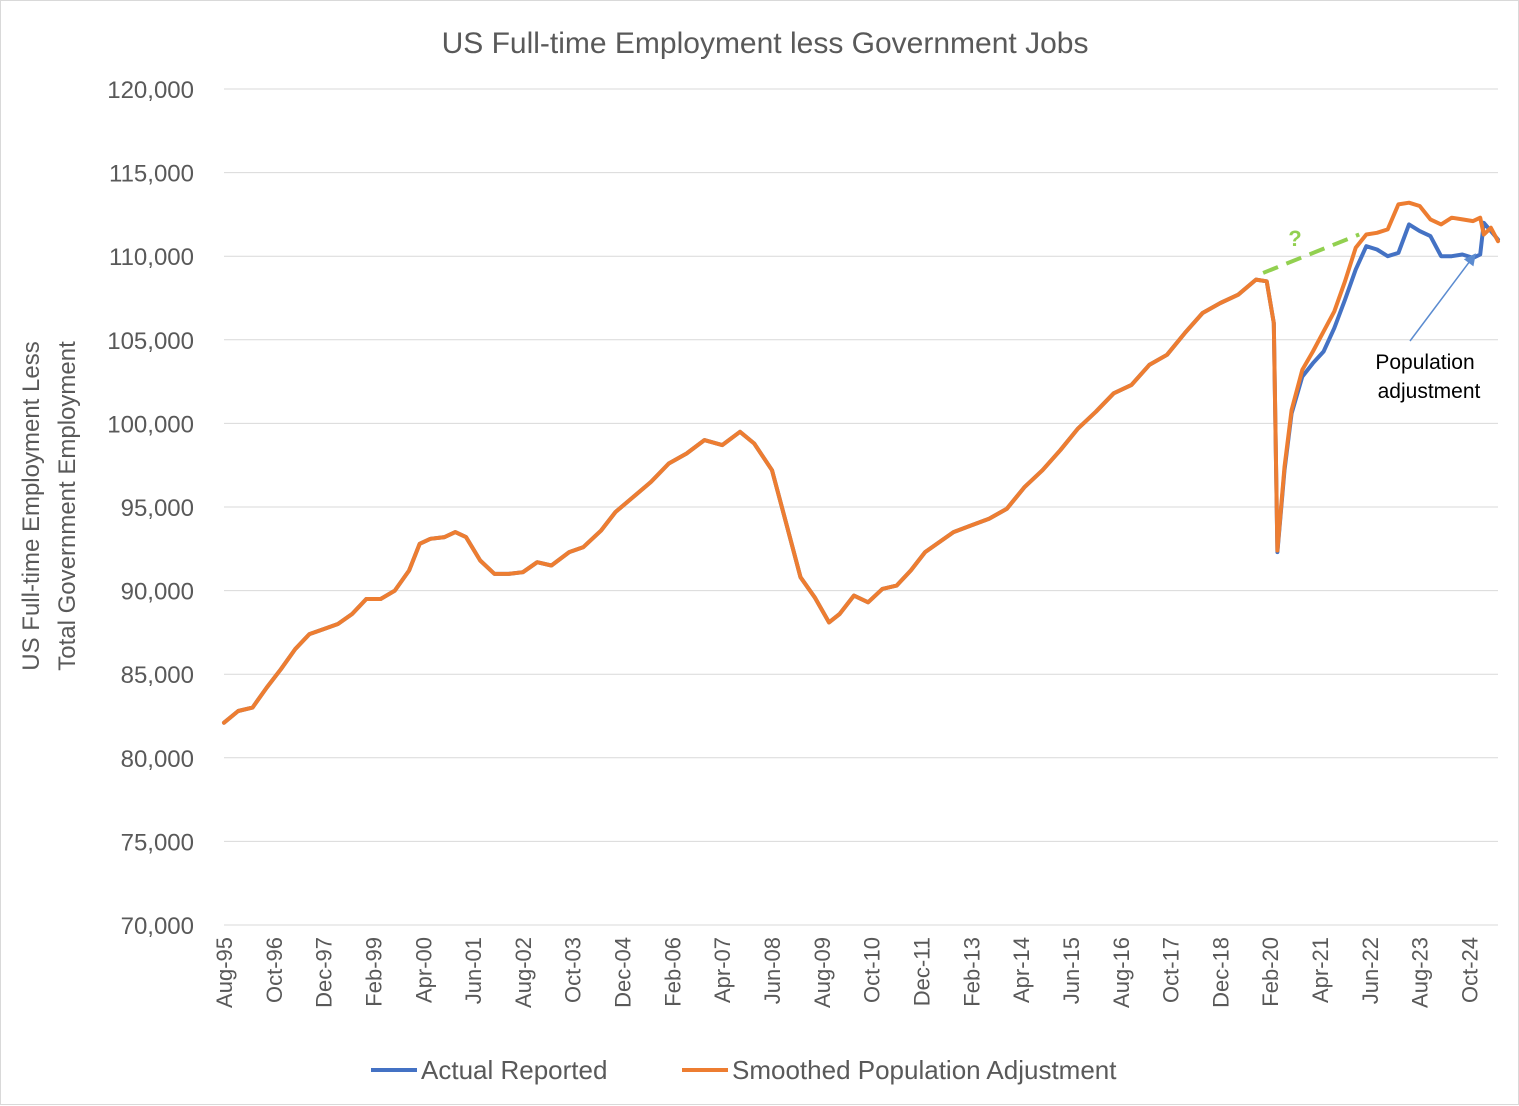 Image resolution: width=1519 pixels, height=1106 pixels. Describe the element at coordinates (1294, 238) in the screenshot. I see `trend-question-label: ?` at that location.